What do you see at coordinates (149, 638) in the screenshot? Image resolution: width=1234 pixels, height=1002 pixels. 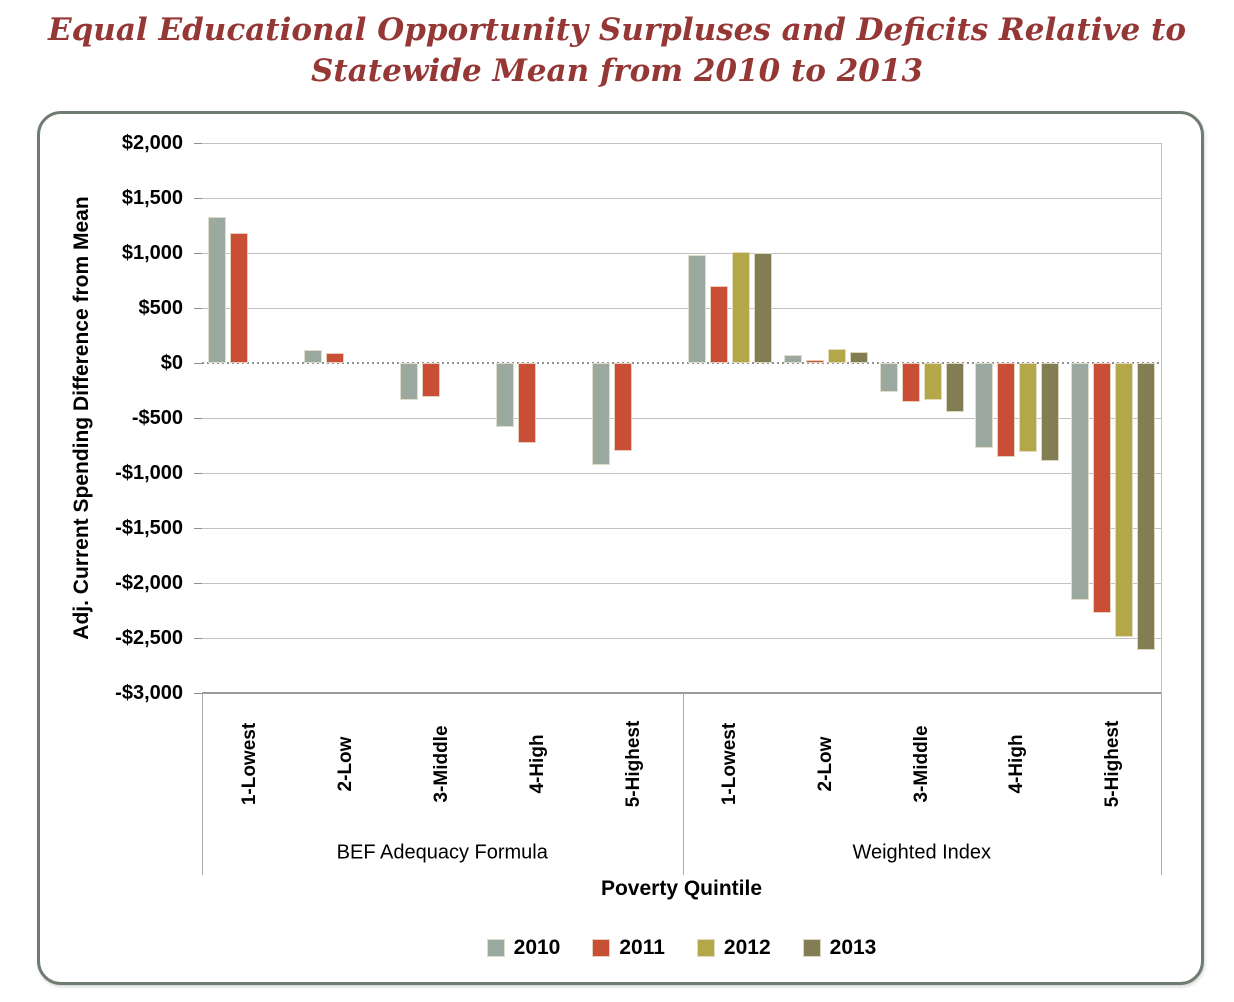 I see `y-tick-label: -$2,500` at bounding box center [149, 638].